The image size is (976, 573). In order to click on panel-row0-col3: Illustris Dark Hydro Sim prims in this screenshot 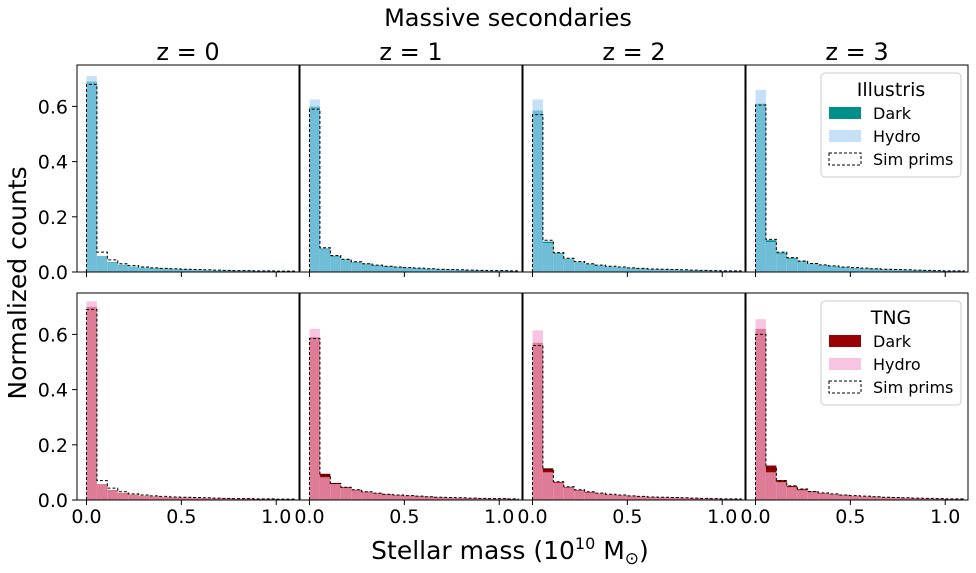, I will do `click(857, 170)`.